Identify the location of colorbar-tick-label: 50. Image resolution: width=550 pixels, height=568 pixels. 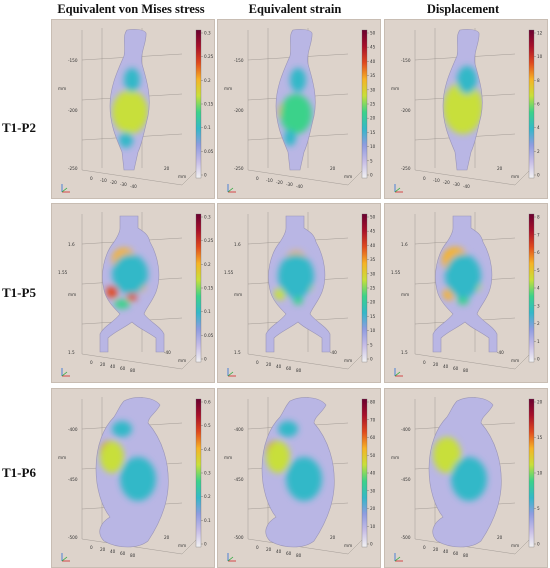
(373, 33).